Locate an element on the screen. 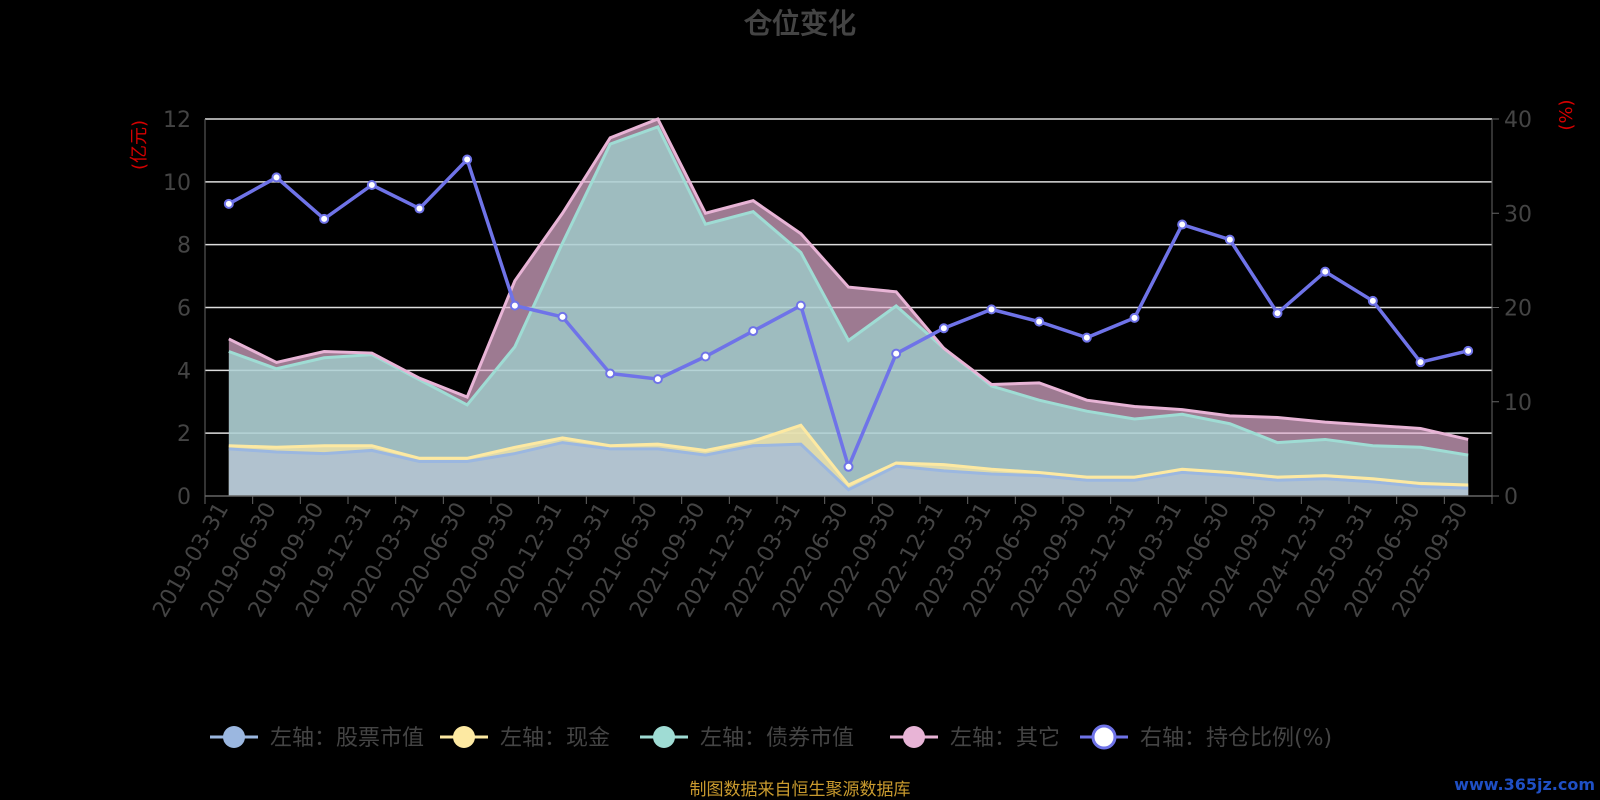 This screenshot has width=1600, height=800. left-axis-tick-label: 8 is located at coordinates (184, 246).